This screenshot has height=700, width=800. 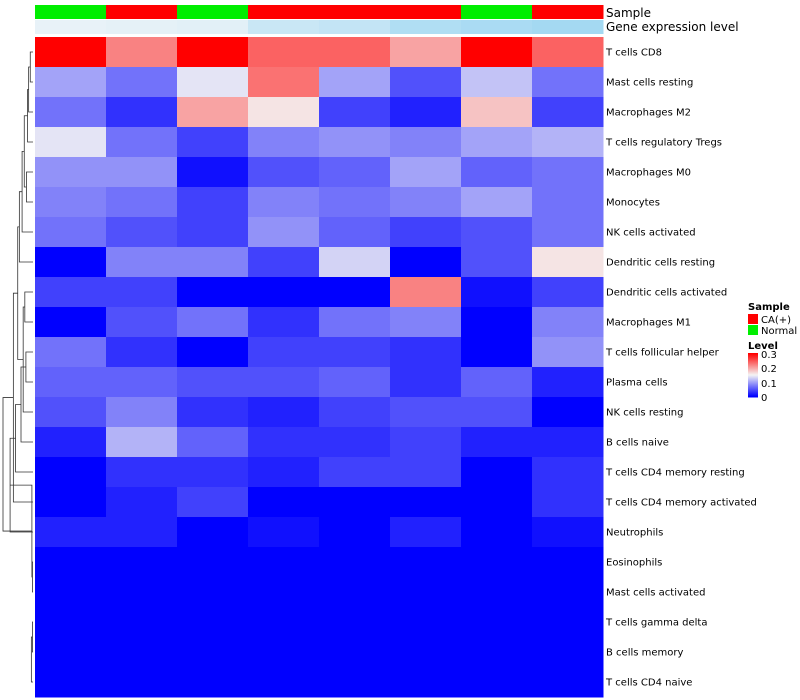 What do you see at coordinates (764, 398) in the screenshot?
I see `legend-tick-0: 0` at bounding box center [764, 398].